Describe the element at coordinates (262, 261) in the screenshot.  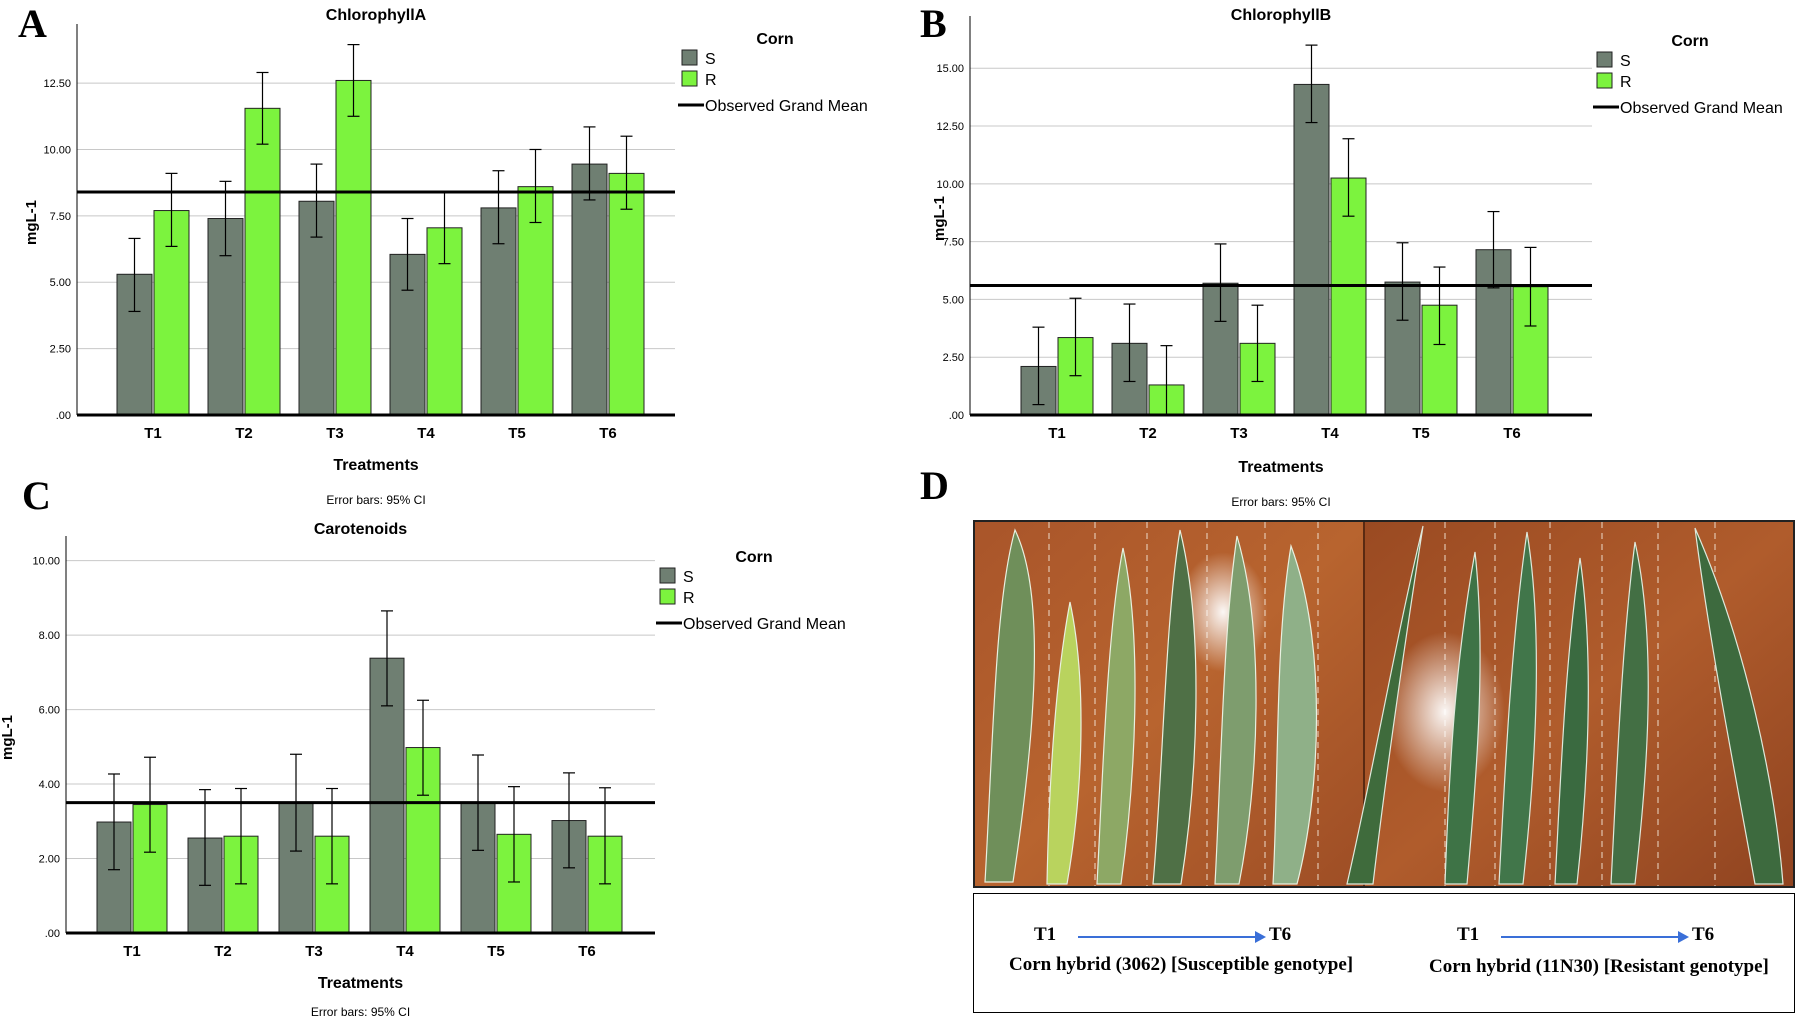
I see `bar-a-r-t2` at that location.